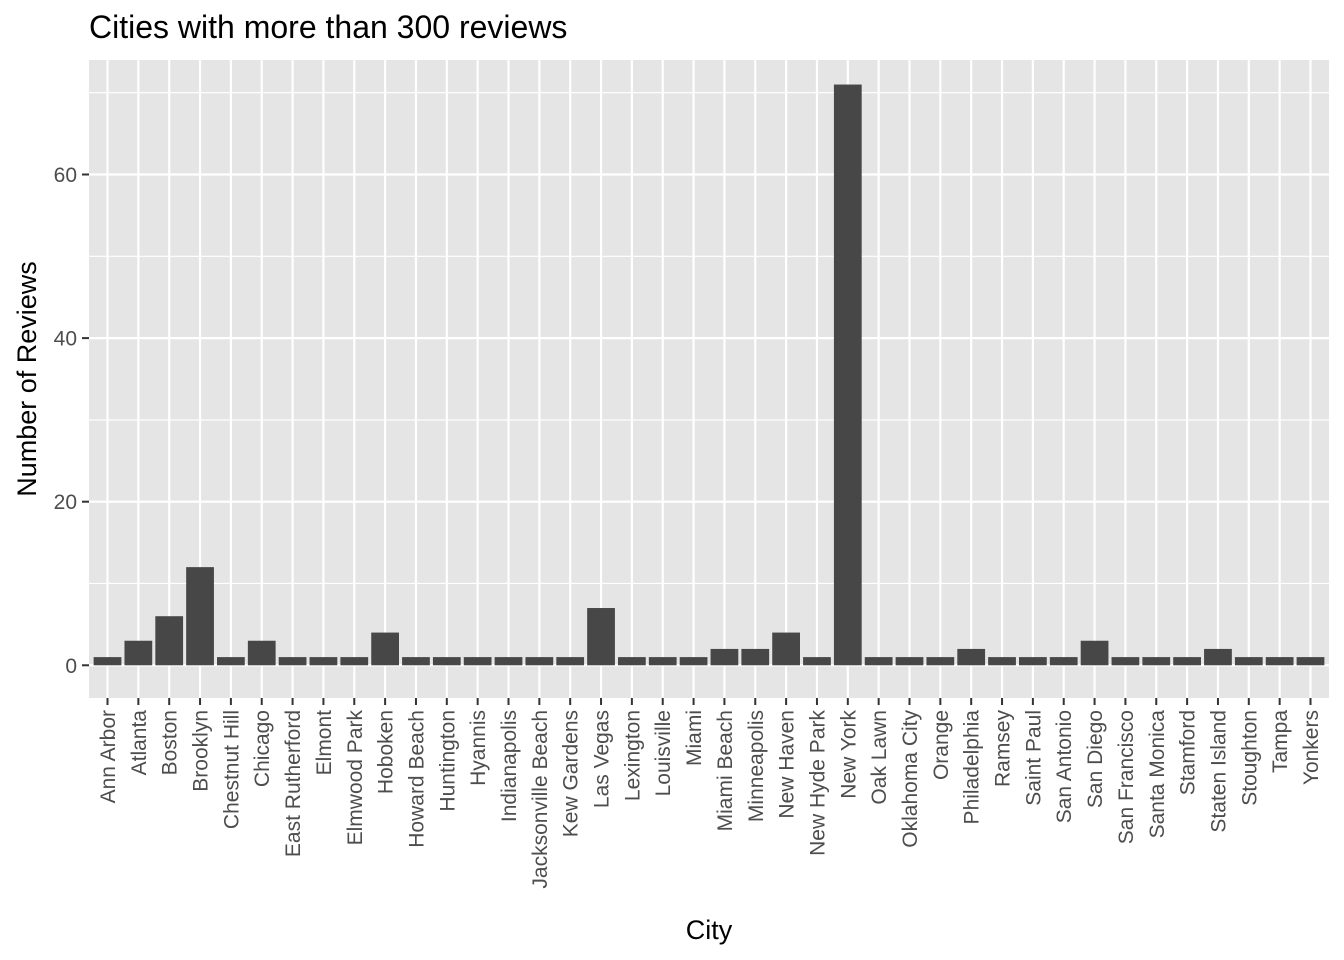 This screenshot has width=1344, height=960. Describe the element at coordinates (910, 779) in the screenshot. I see `x-tick-label: Oklahoma City` at that location.